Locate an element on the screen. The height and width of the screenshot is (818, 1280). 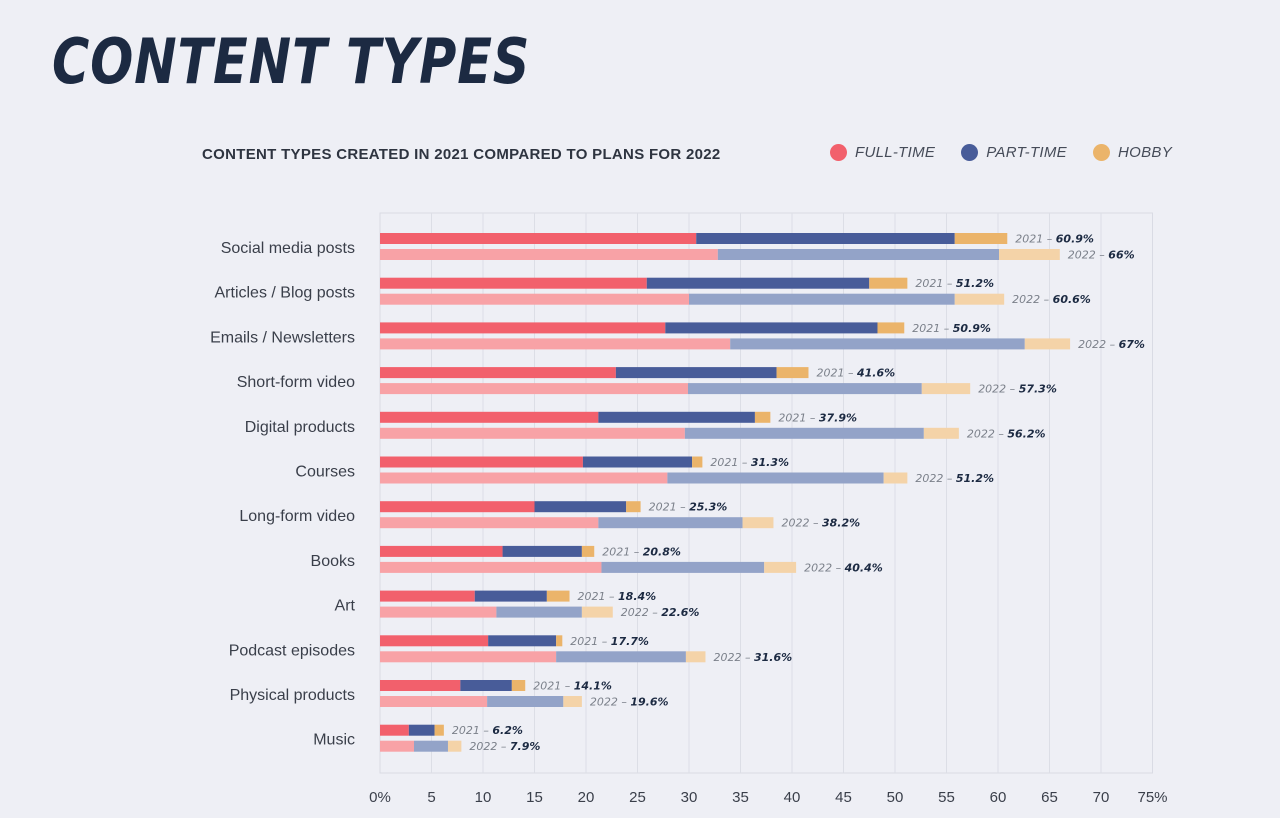
category-label: Physical products is located at coordinates (292, 695).